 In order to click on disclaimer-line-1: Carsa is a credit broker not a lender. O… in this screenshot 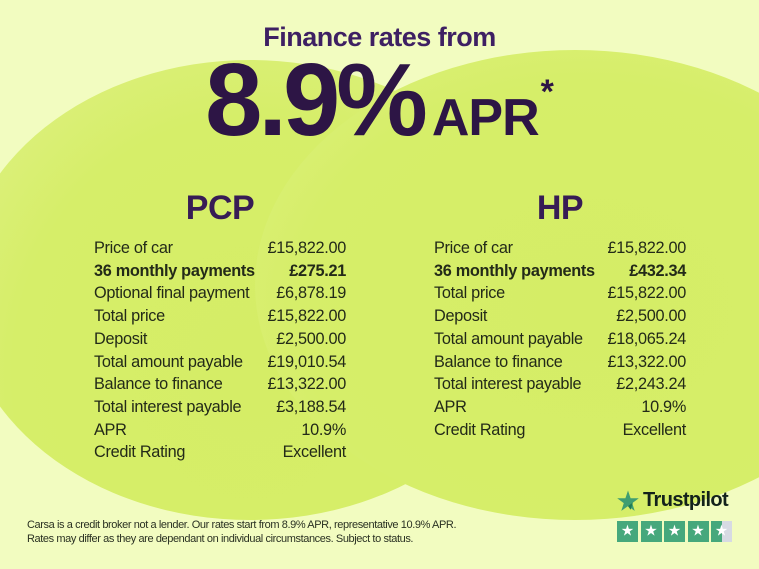, I will do `click(242, 525)`.